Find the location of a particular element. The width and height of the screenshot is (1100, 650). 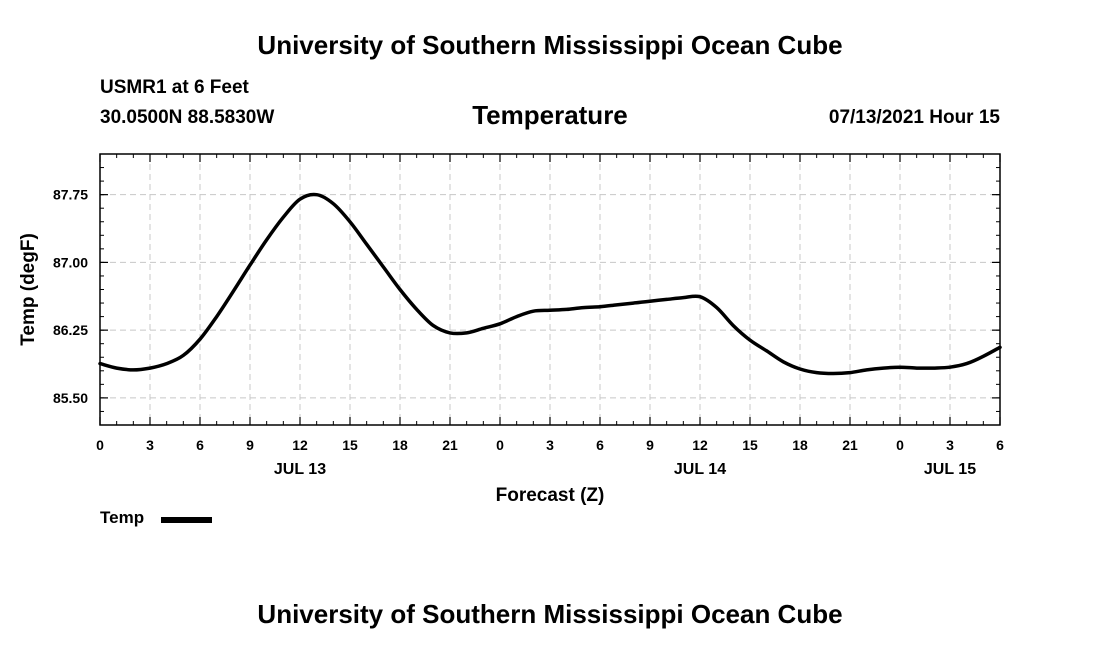

y-tick-label: 85.50 is located at coordinates (70, 398).